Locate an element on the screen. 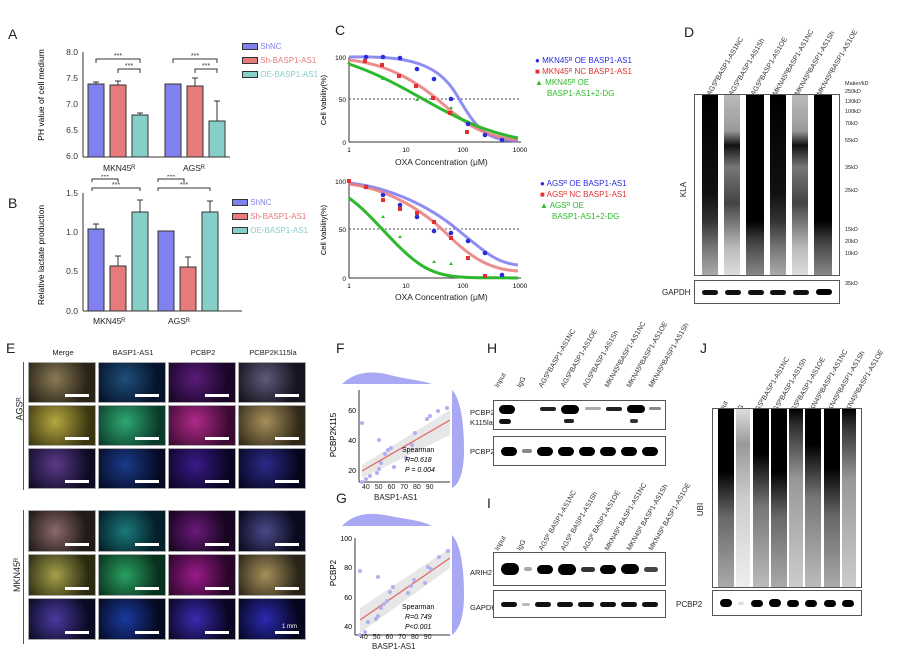 The image size is (897, 652). legend-item: ● MKN45ᴿ OE BASP1-AS1 is located at coordinates (583, 60).